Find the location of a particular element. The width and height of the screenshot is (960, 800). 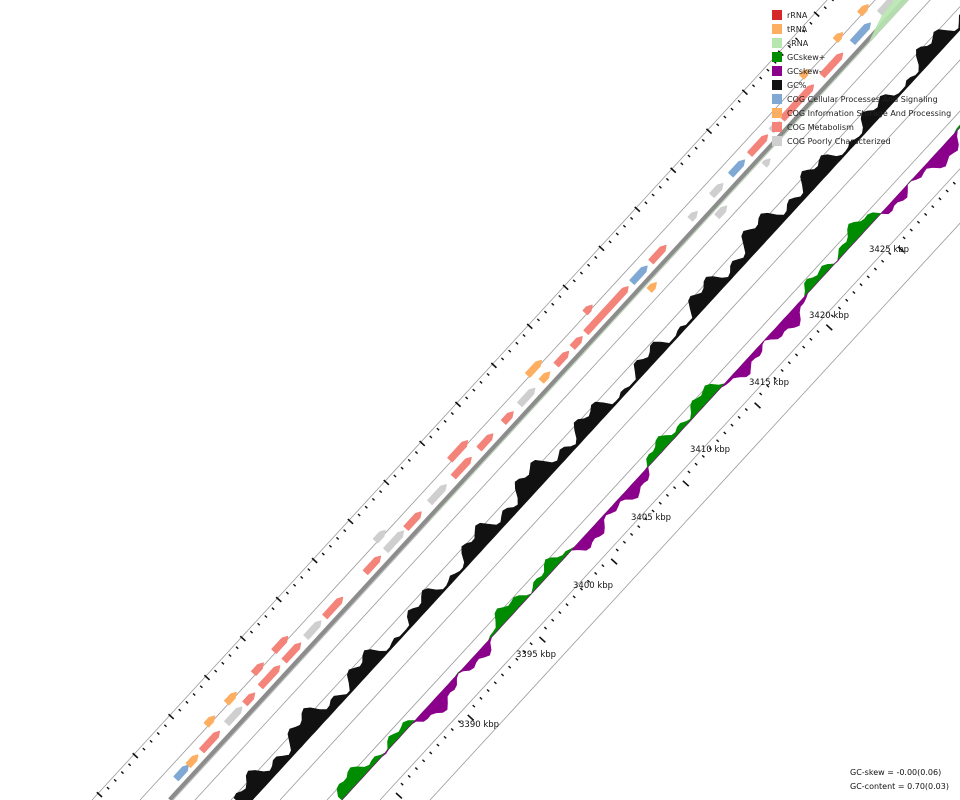

position-label: 3415 kbp is located at coordinates (769, 383).